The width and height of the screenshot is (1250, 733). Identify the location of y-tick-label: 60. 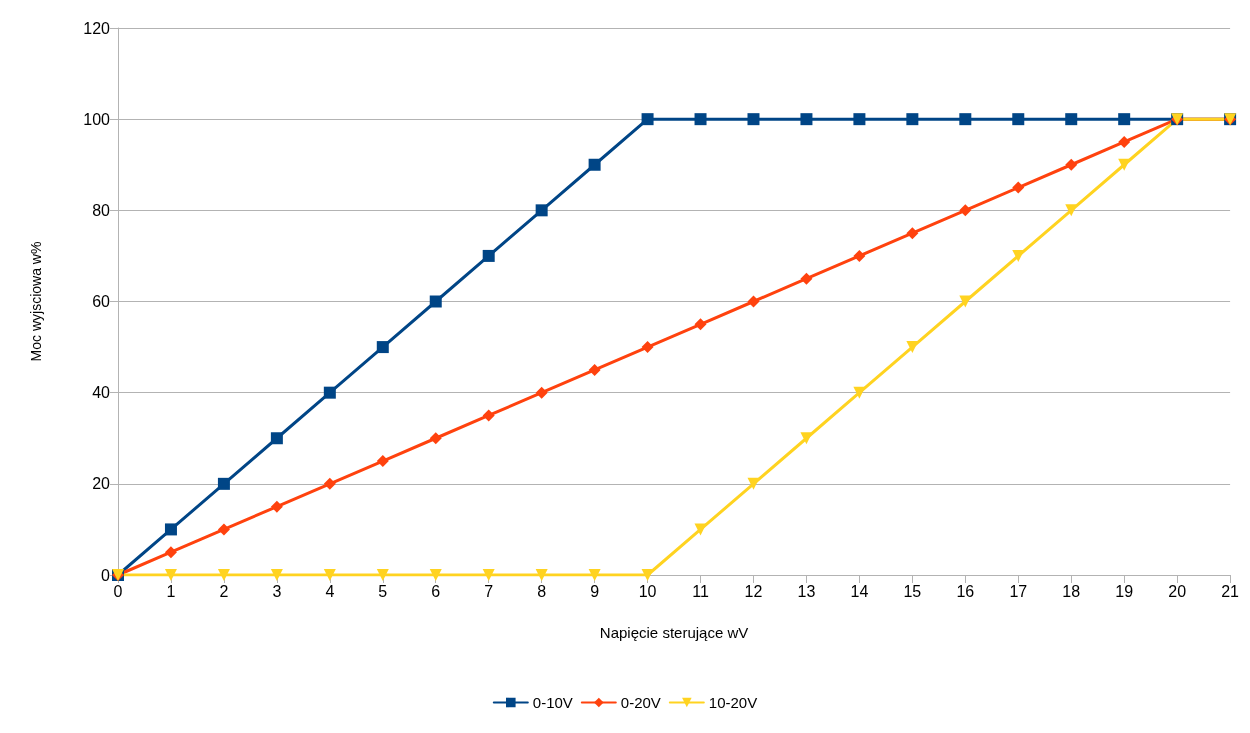
(101, 301).